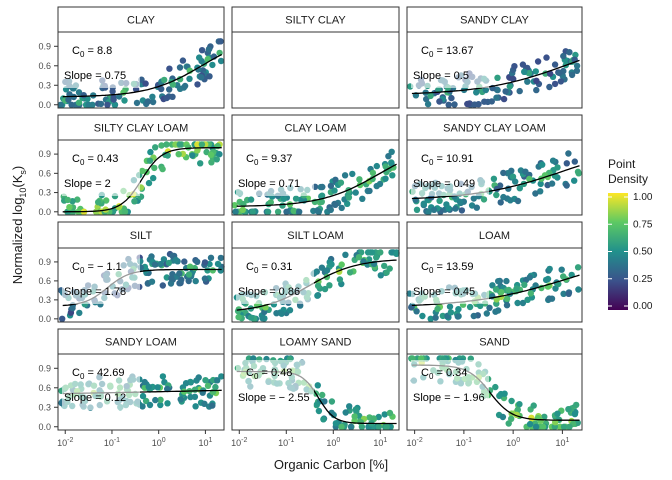 Image resolution: width=672 pixels, height=480 pixels. Describe the element at coordinates (95, 160) in the screenshot. I see `c0-label: C0 = 0.43` at that location.